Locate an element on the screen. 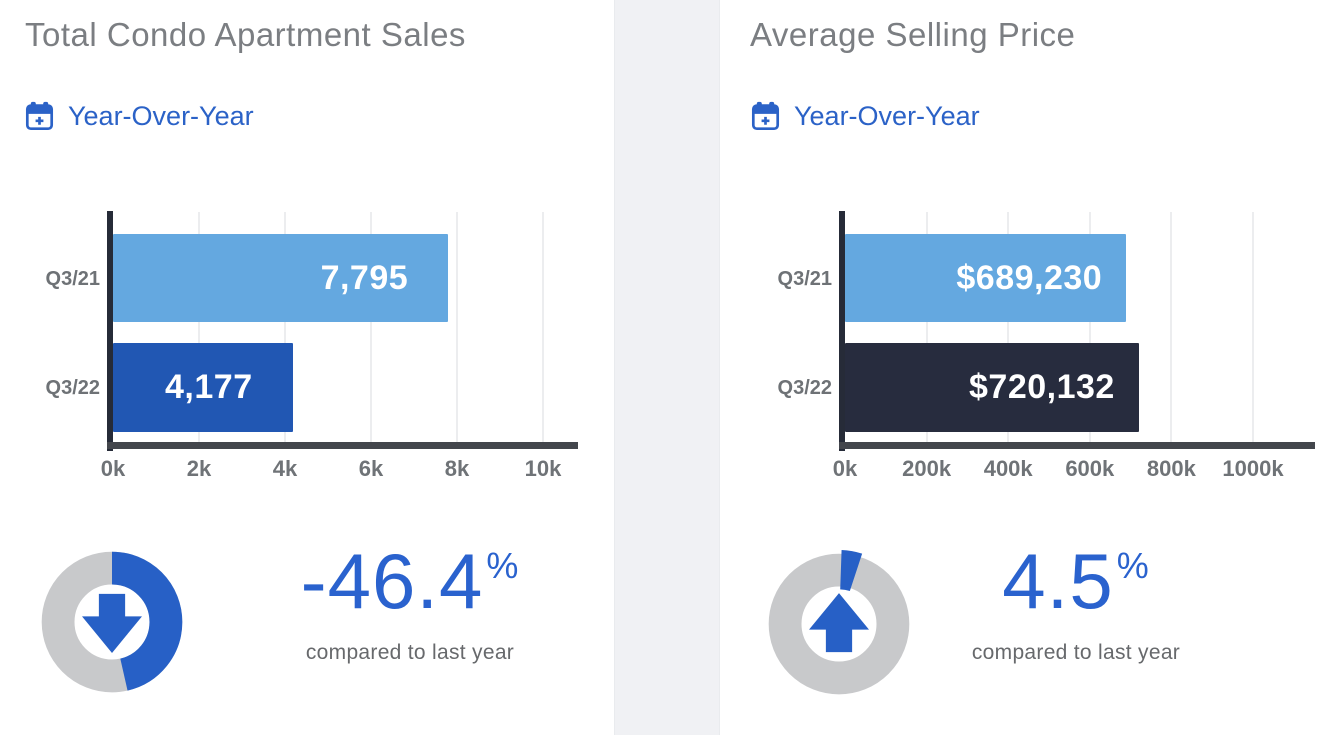 This screenshot has height=735, width=1344. x-tick-label: 200k is located at coordinates (927, 468).